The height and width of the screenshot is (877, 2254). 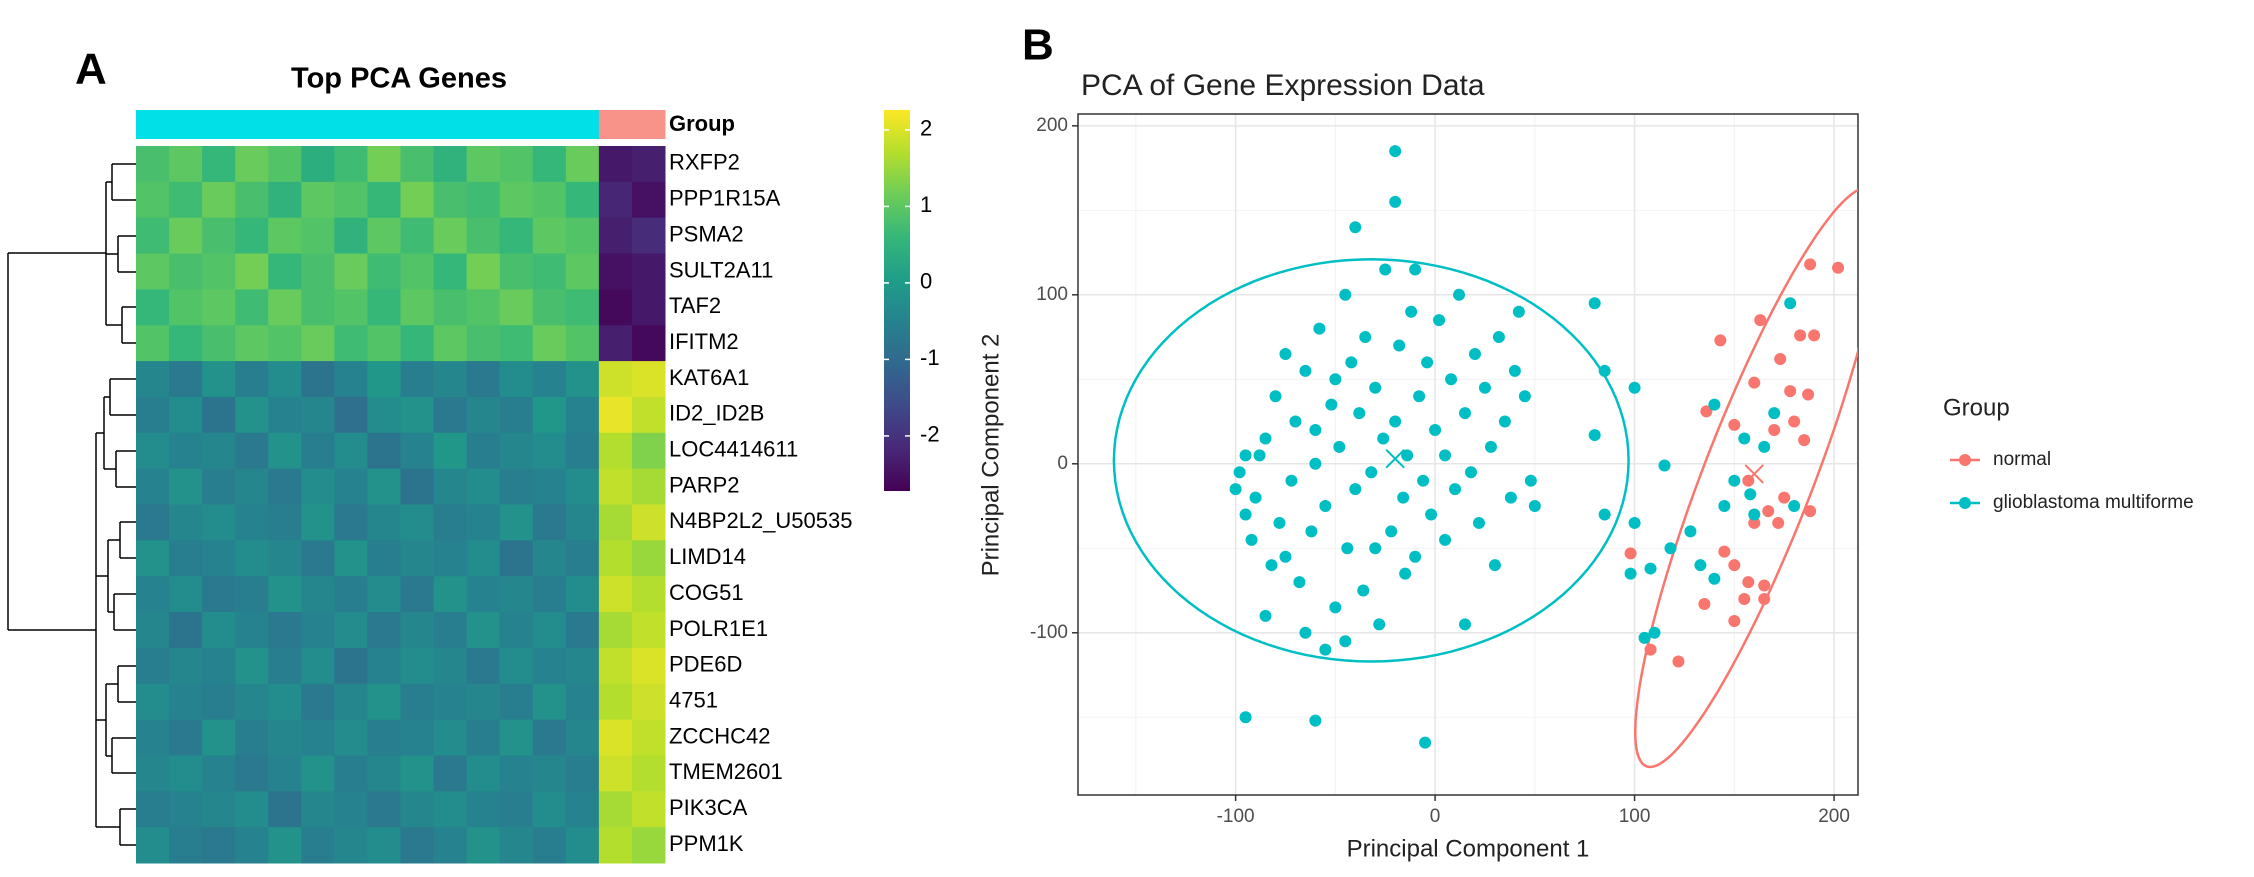 What do you see at coordinates (707, 556) in the screenshot?
I see `gene-label: LIMD14` at bounding box center [707, 556].